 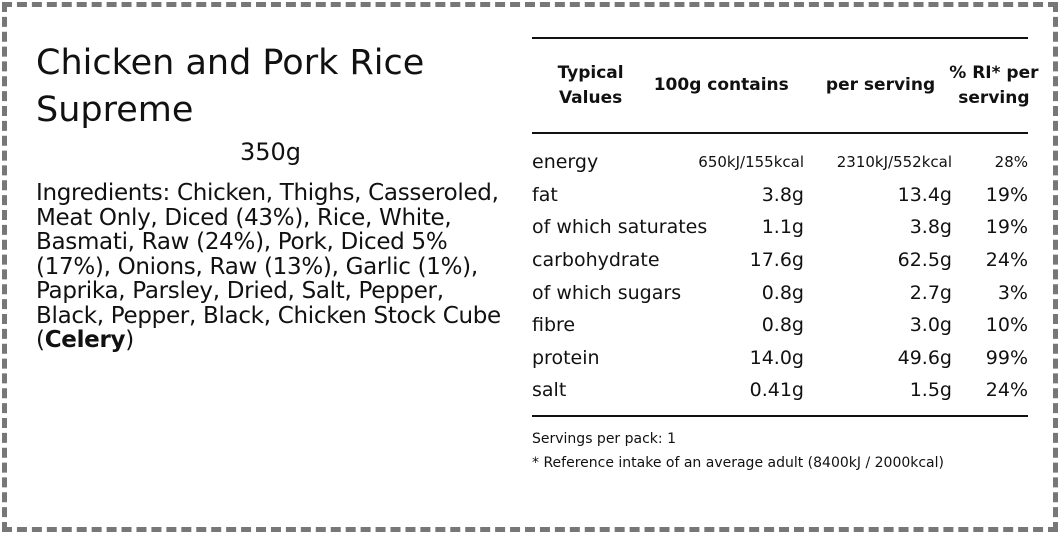 I want to click on value-serving: 13.4g, so click(x=924, y=194).